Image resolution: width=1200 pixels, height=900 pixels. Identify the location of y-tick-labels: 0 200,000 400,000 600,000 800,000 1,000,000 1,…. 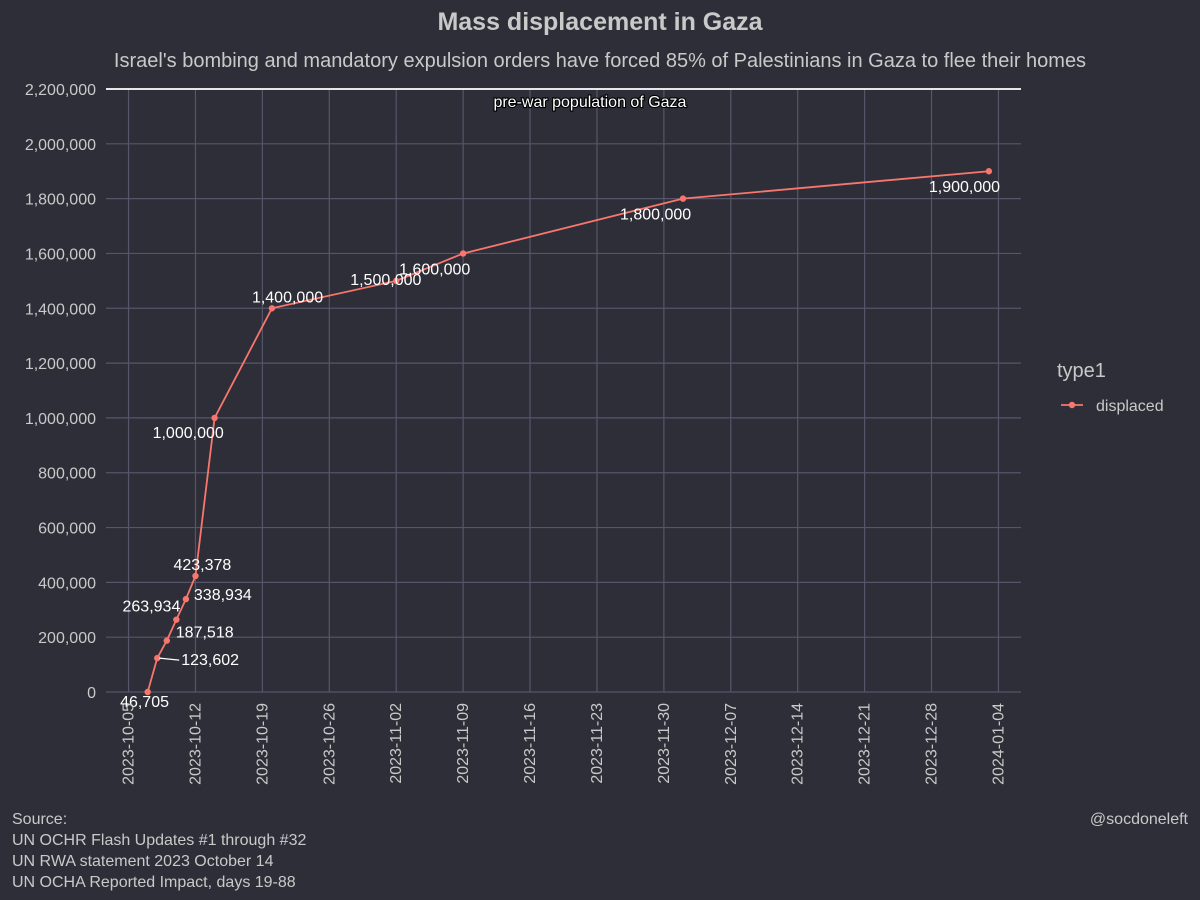
(60, 392).